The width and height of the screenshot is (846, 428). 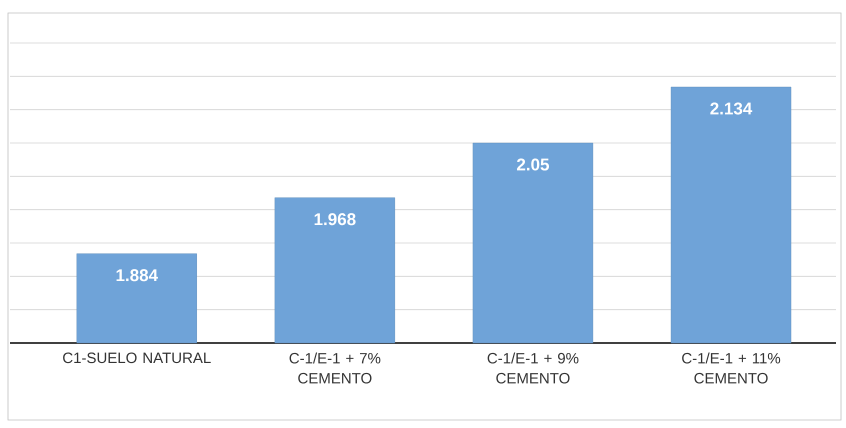 What do you see at coordinates (731, 368) in the screenshot?
I see `x-tick-label: C-1/E-1 + 11% CEMENTO` at bounding box center [731, 368].